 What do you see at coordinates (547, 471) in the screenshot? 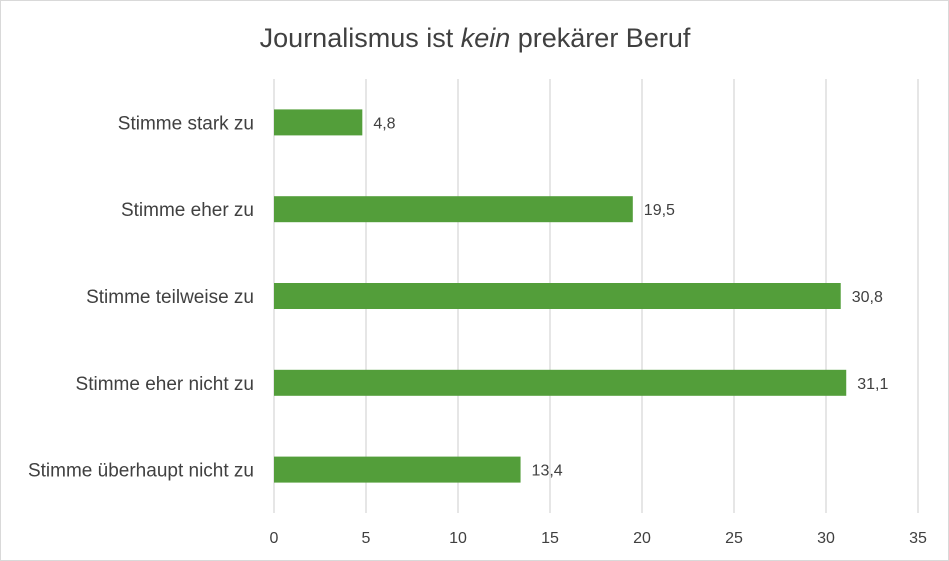
I see `data-label-5: 13,4` at bounding box center [547, 471].